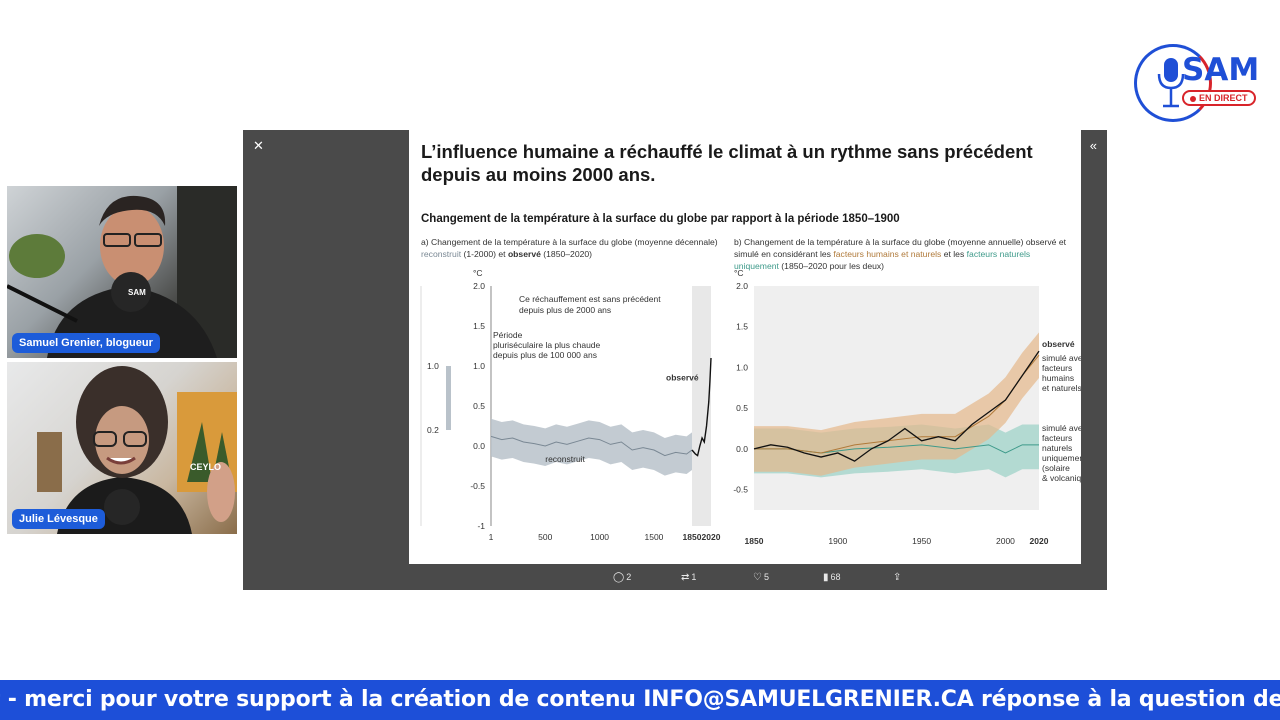 This screenshot has height=720, width=1280. Describe the element at coordinates (826, 577) in the screenshot. I see `views-icon: ▮` at that location.